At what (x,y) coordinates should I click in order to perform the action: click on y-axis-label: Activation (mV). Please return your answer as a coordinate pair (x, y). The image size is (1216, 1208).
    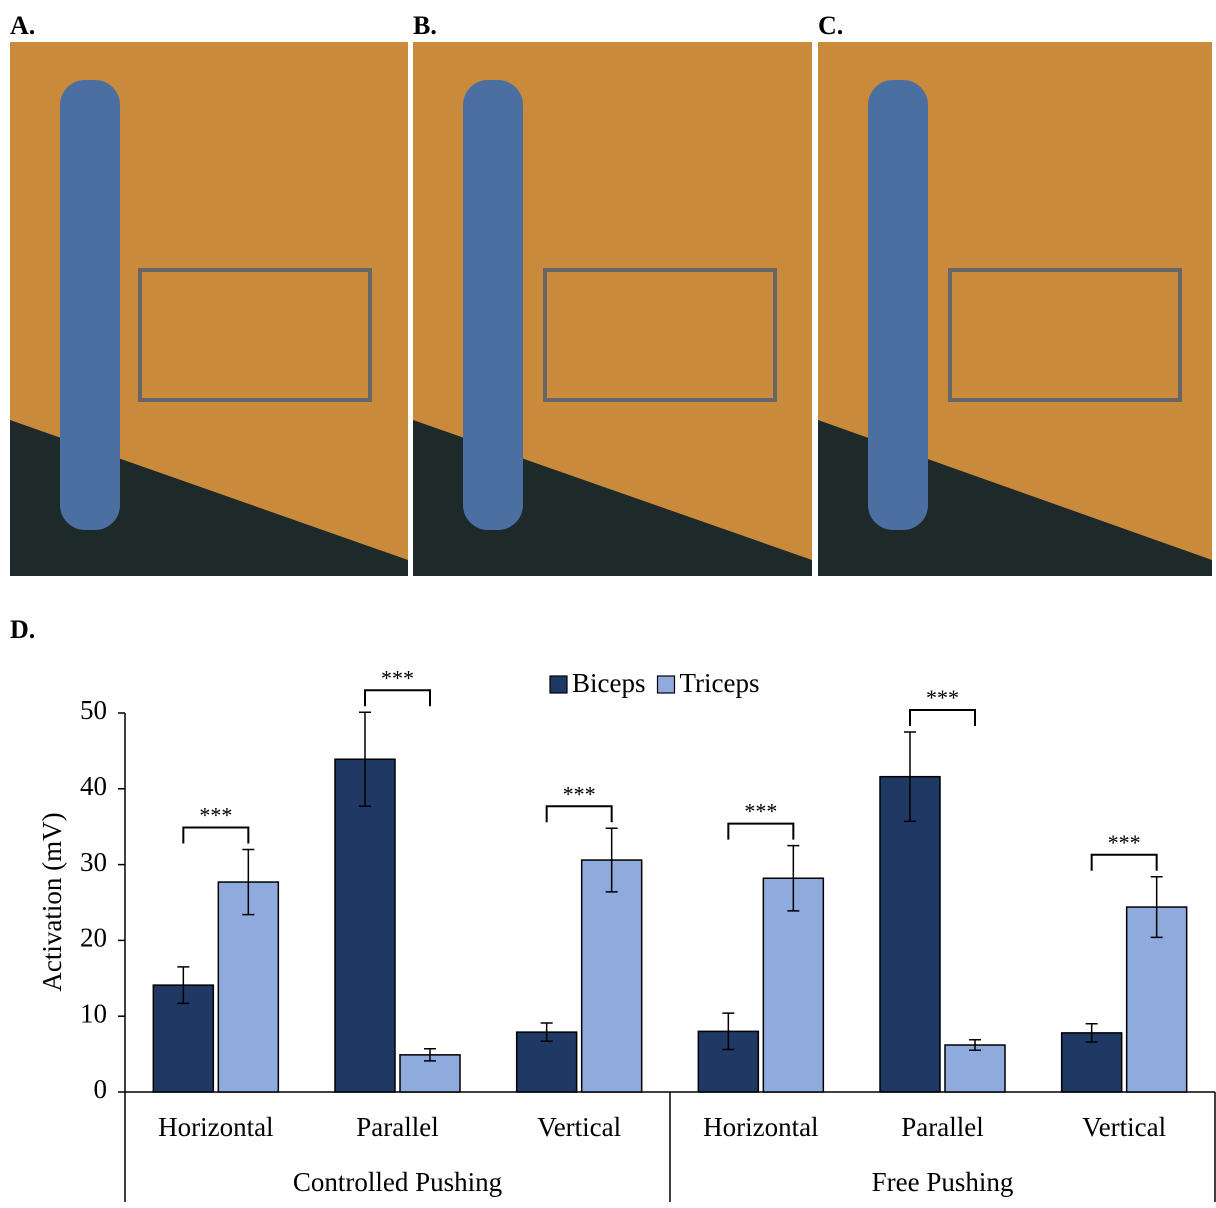
    Looking at the image, I should click on (52, 901).